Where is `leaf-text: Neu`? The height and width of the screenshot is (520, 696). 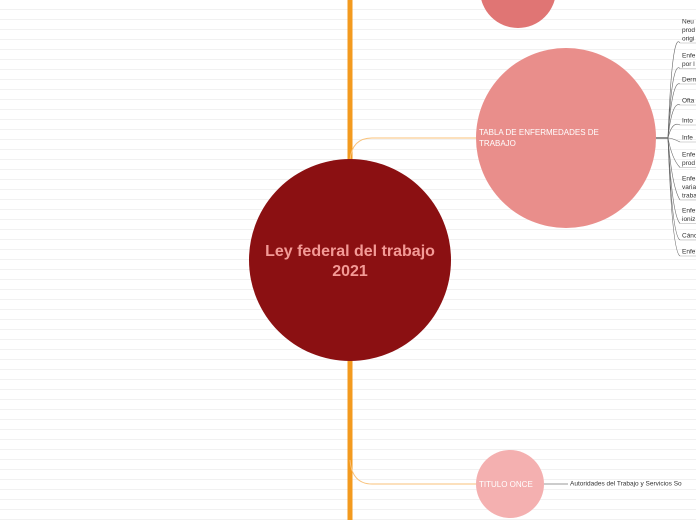
leaf-text: Neu is located at coordinates (688, 22).